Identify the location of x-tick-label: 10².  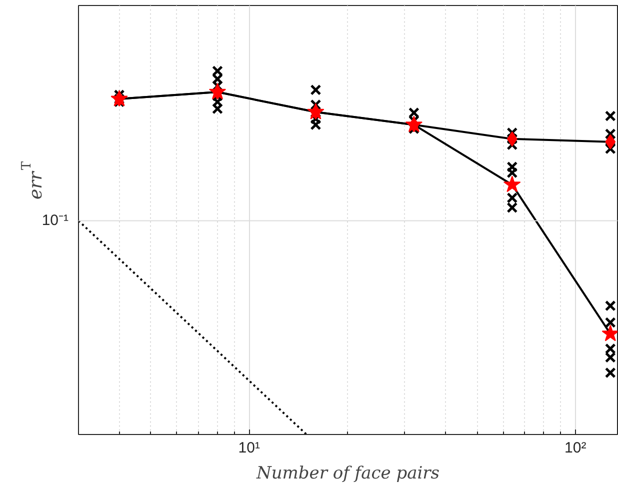
(575, 448).